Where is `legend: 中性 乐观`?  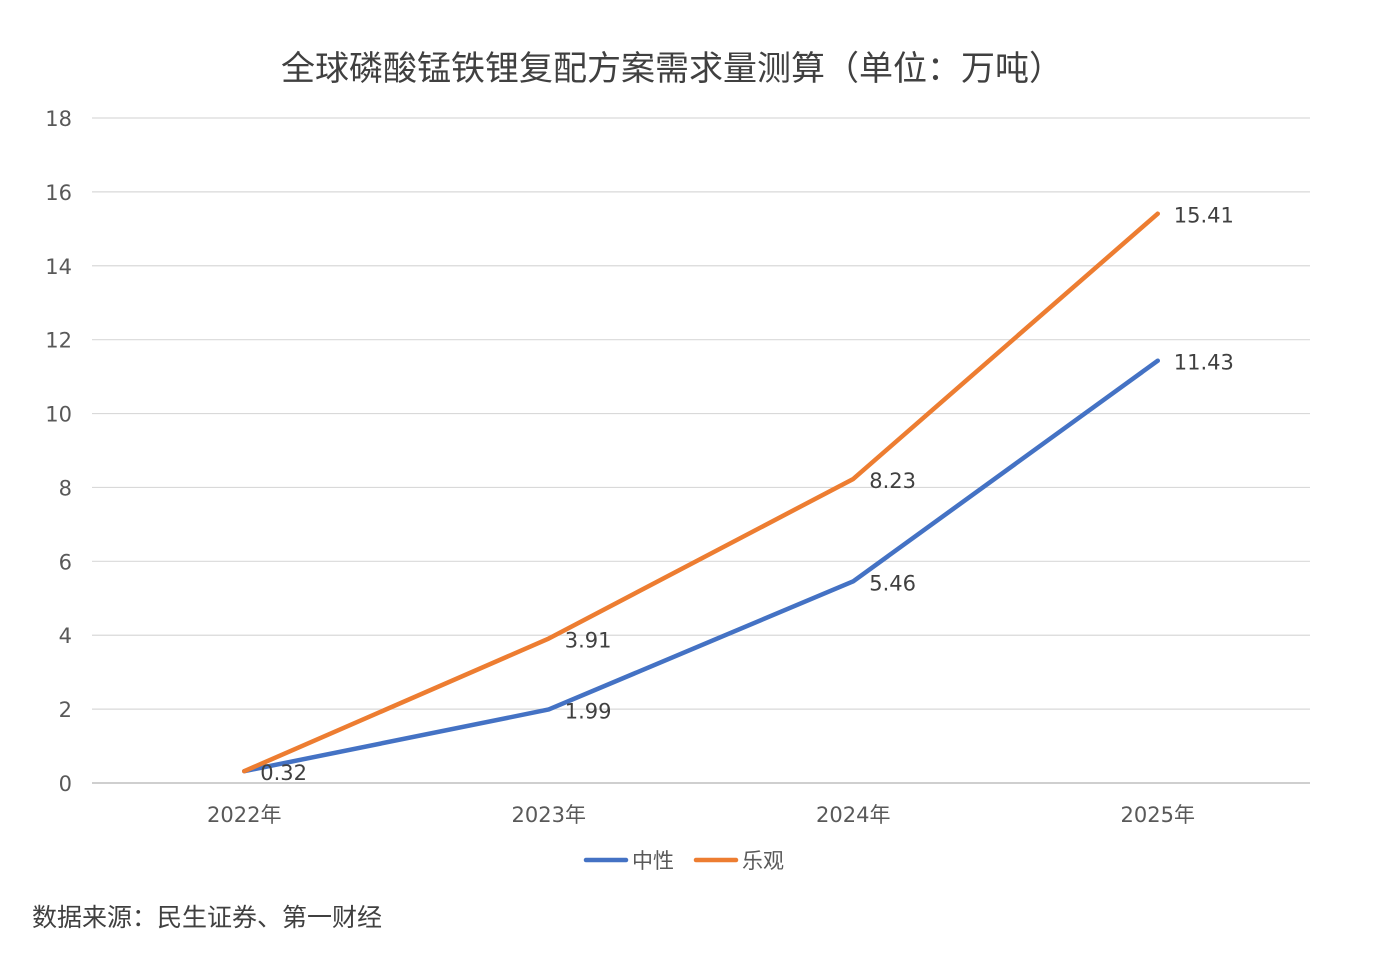 legend: 中性 乐观 is located at coordinates (683, 861).